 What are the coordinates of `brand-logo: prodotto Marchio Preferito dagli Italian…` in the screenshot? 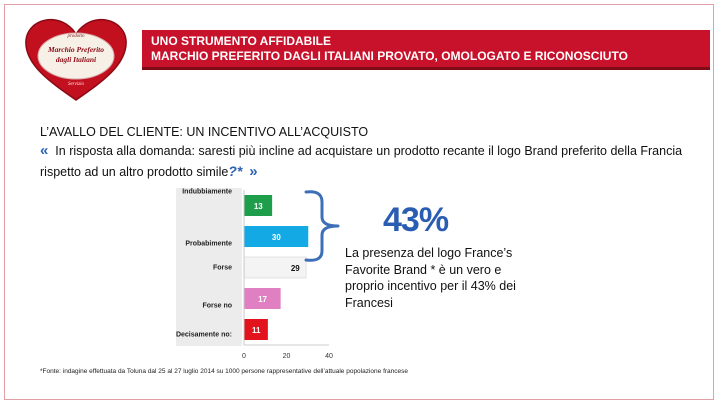 It's located at (76, 60).